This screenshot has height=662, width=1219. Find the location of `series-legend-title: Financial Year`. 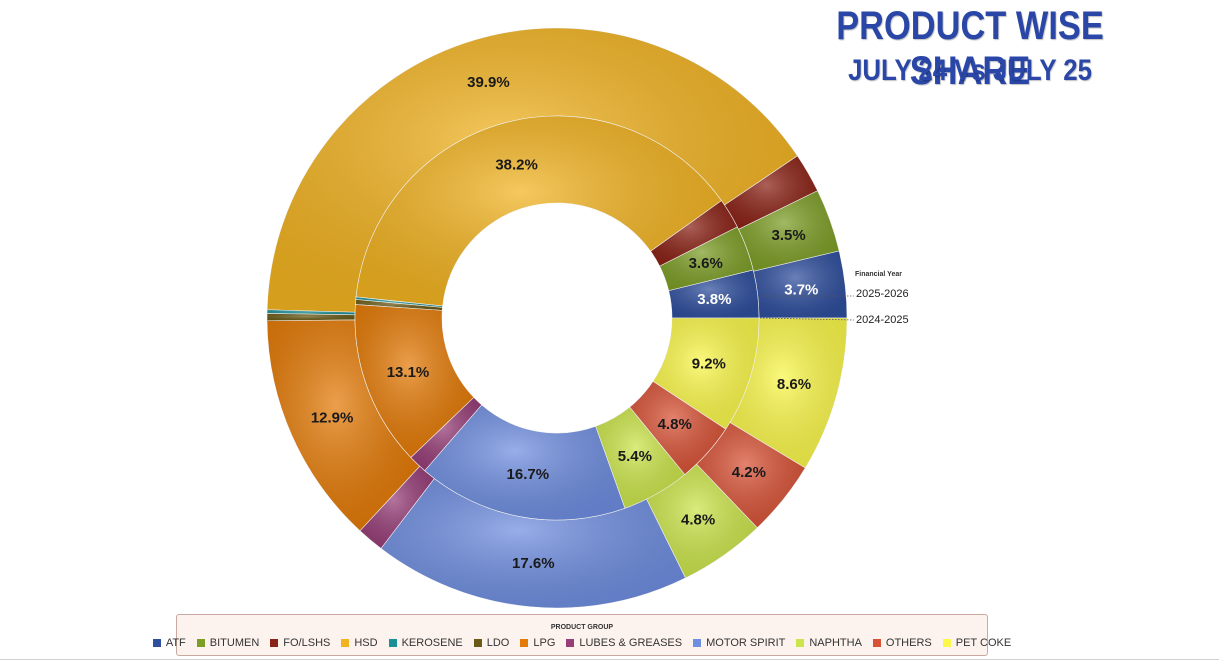

series-legend-title: Financial Year is located at coordinates (878, 274).